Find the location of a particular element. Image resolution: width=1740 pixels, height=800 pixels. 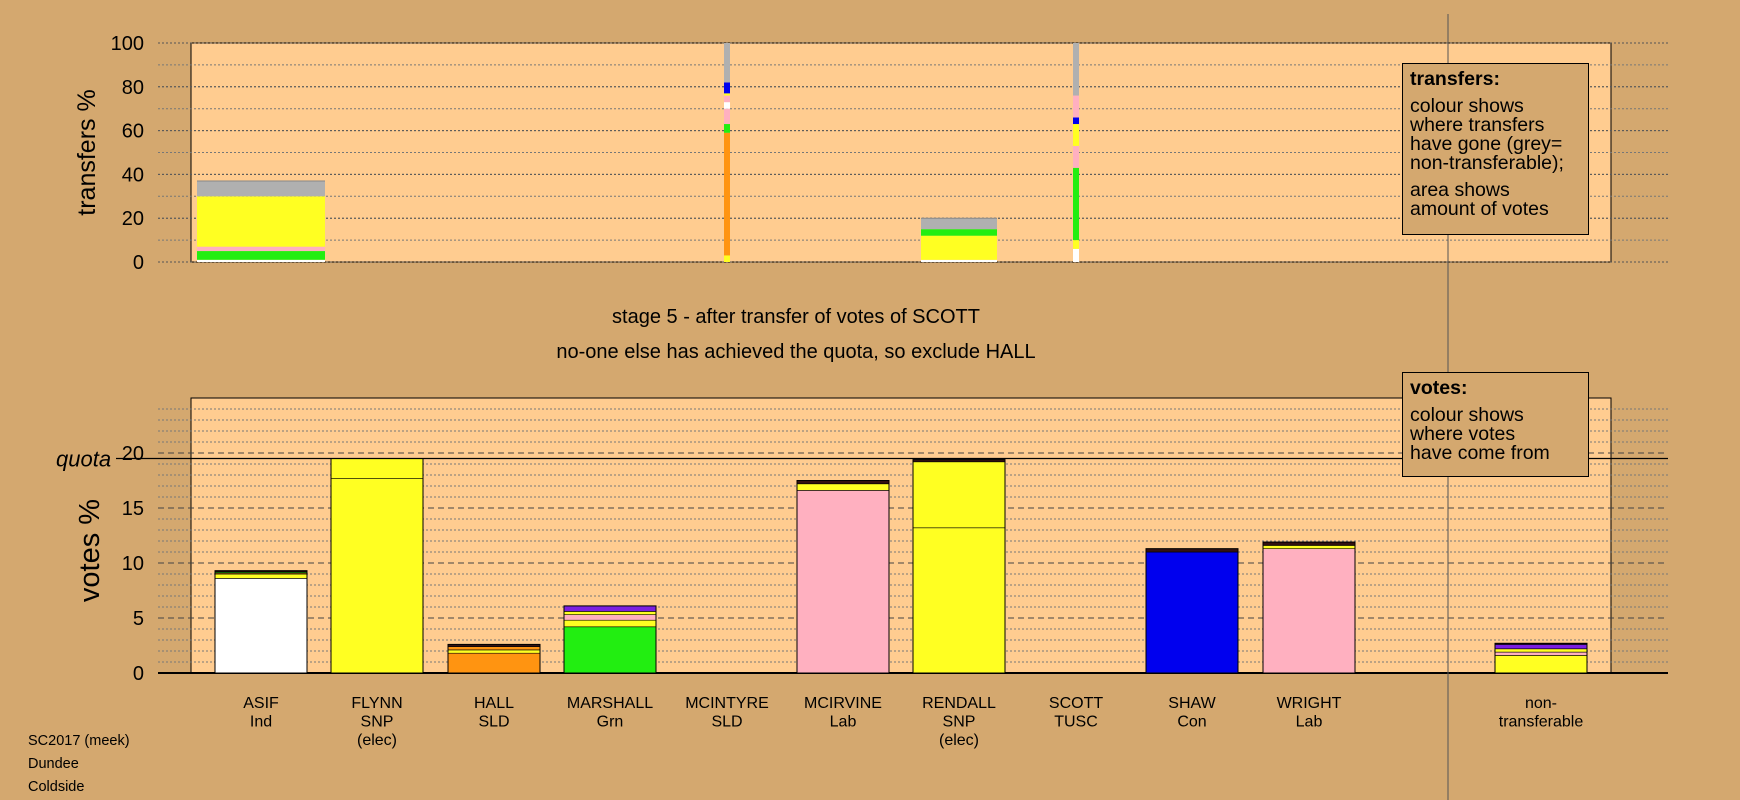

votes-legend-line: colour shows is located at coordinates (1467, 415).